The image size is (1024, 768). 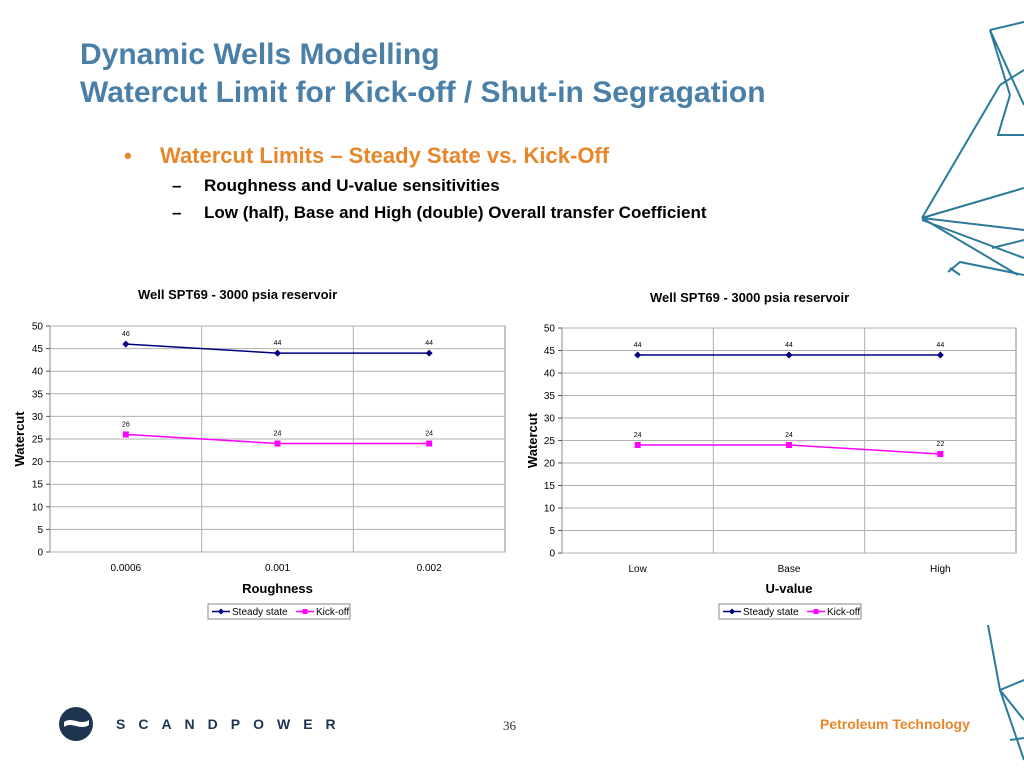 What do you see at coordinates (126, 568) in the screenshot?
I see `x-tick-label: 0.0006` at bounding box center [126, 568].